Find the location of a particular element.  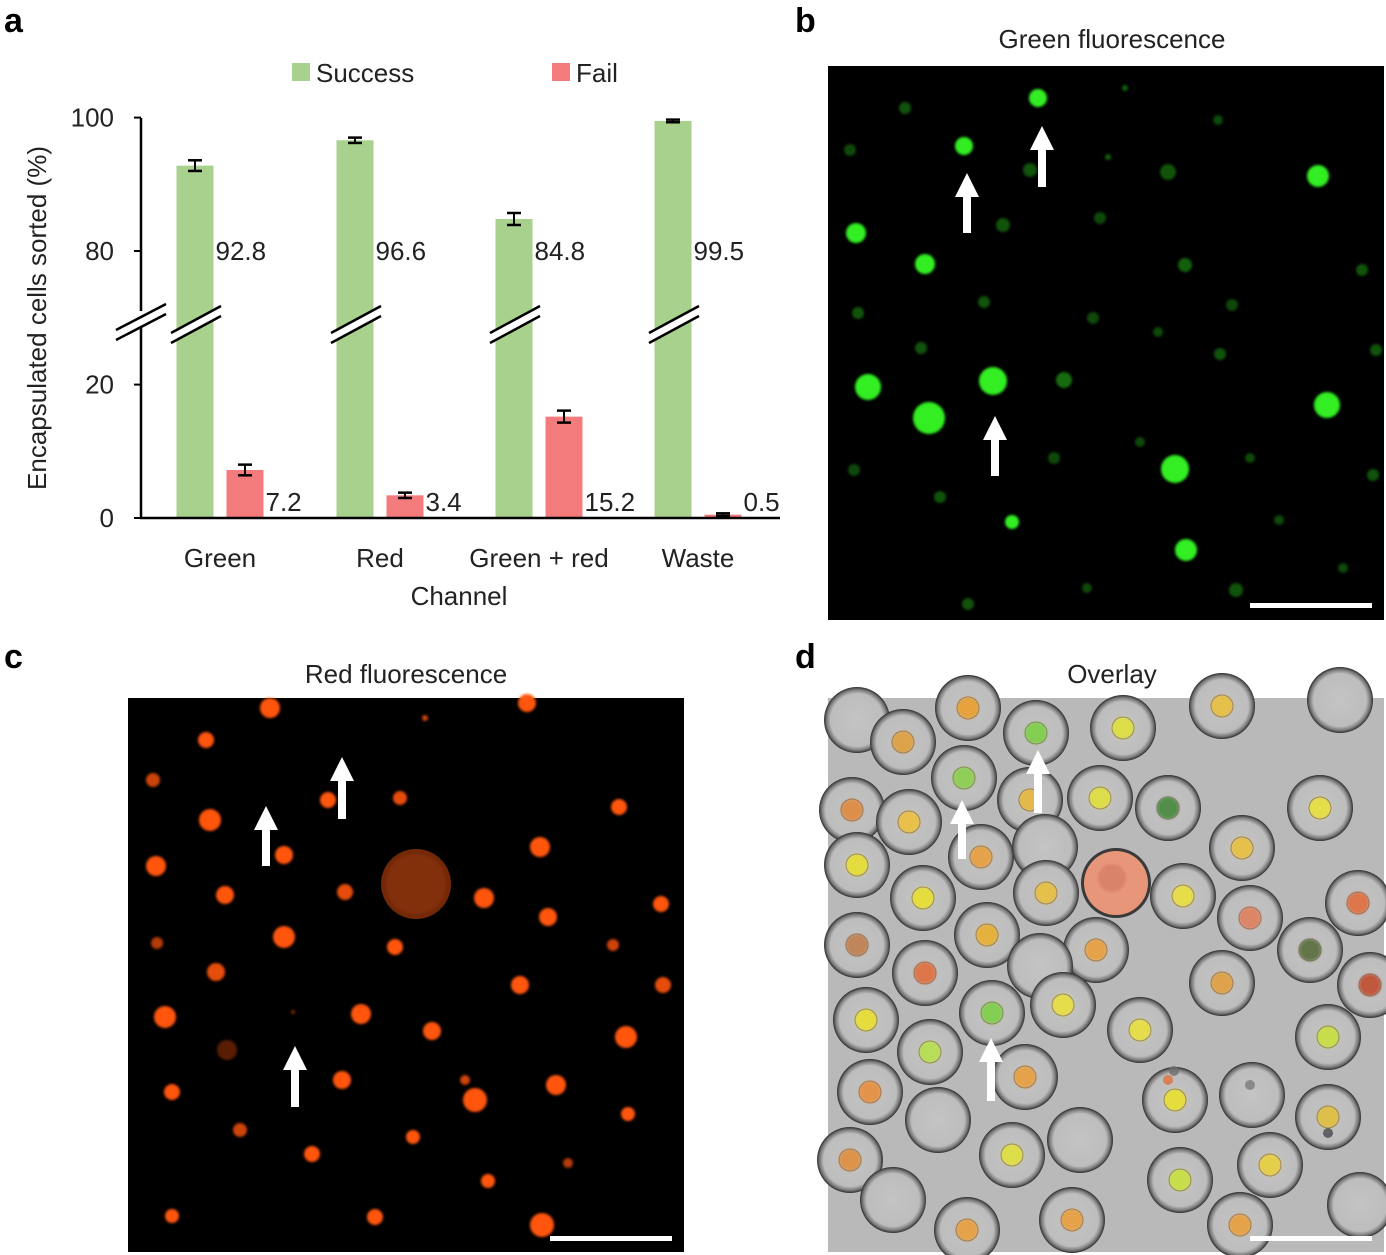

large-droplet-cell is located at coordinates (1112, 878).